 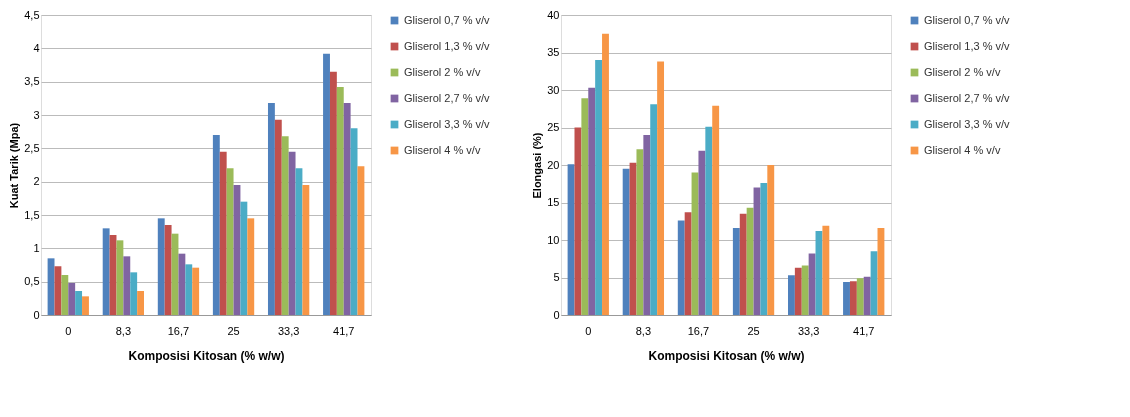 What do you see at coordinates (14, 165) in the screenshot?
I see `y-axis-title: Kuat Tarik (Mpa)` at bounding box center [14, 165].